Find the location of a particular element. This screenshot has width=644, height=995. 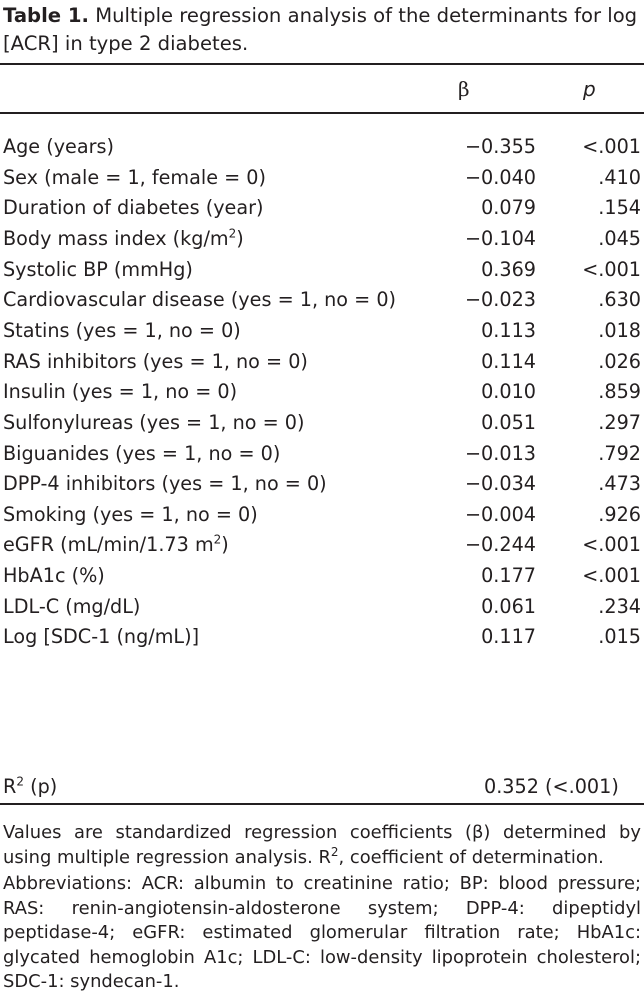

p-value: .473 is located at coordinates (619, 484).